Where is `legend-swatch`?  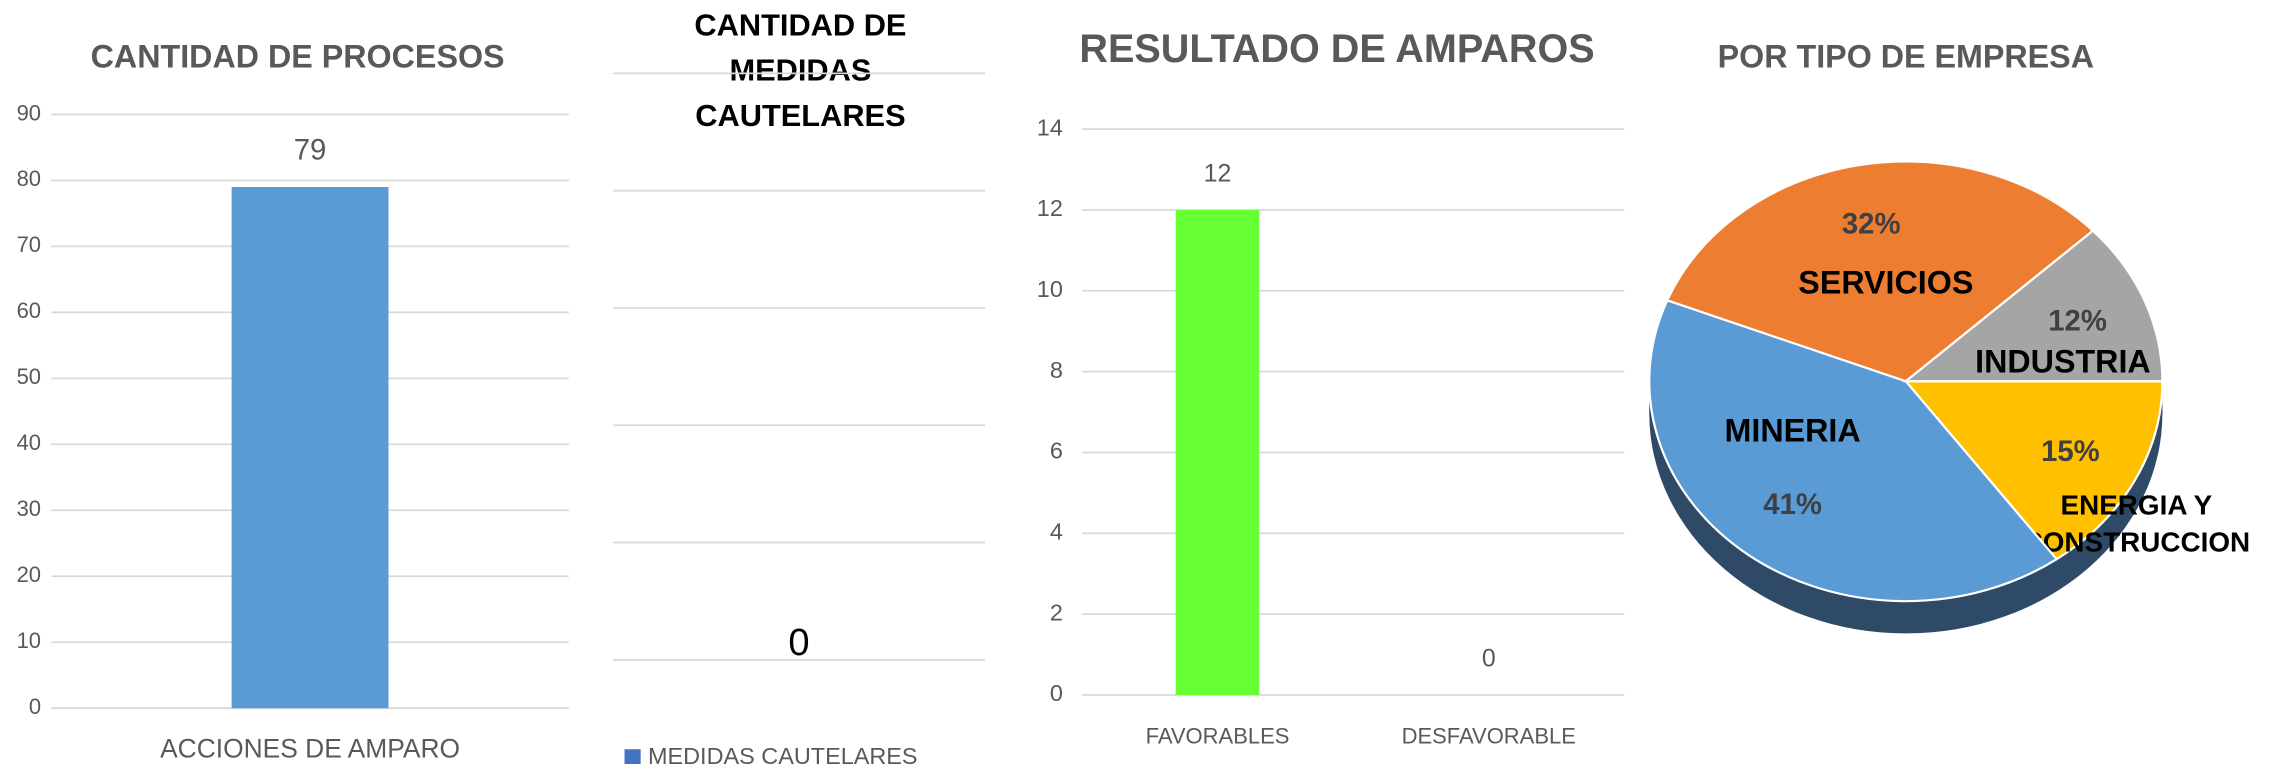 legend-swatch is located at coordinates (632, 756).